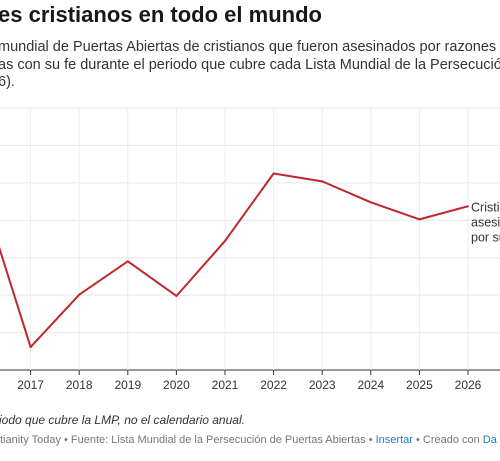 This screenshot has width=500, height=461. I want to click on x-tick-label: 2023, so click(322, 385).